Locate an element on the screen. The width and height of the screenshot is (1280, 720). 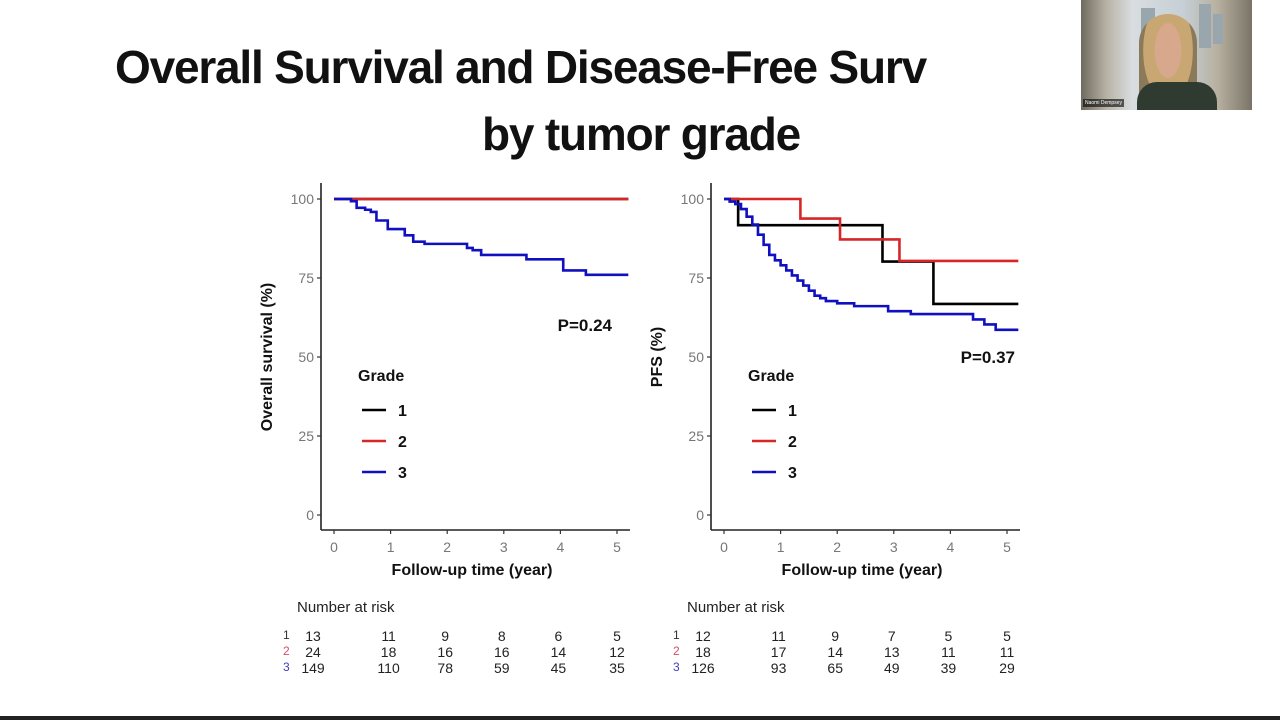
risk-table-cell: 149 is located at coordinates (313, 668).